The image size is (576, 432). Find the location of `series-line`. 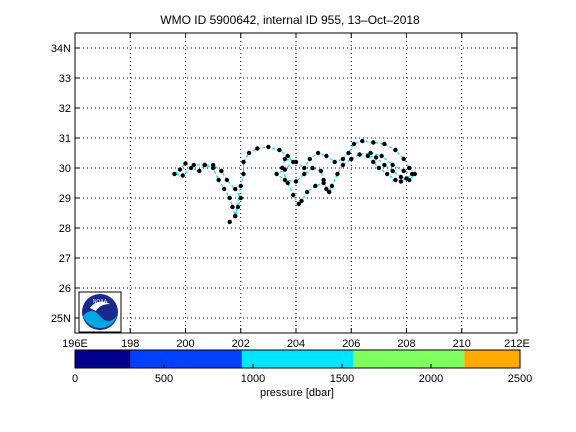

series-line is located at coordinates (294, 181).